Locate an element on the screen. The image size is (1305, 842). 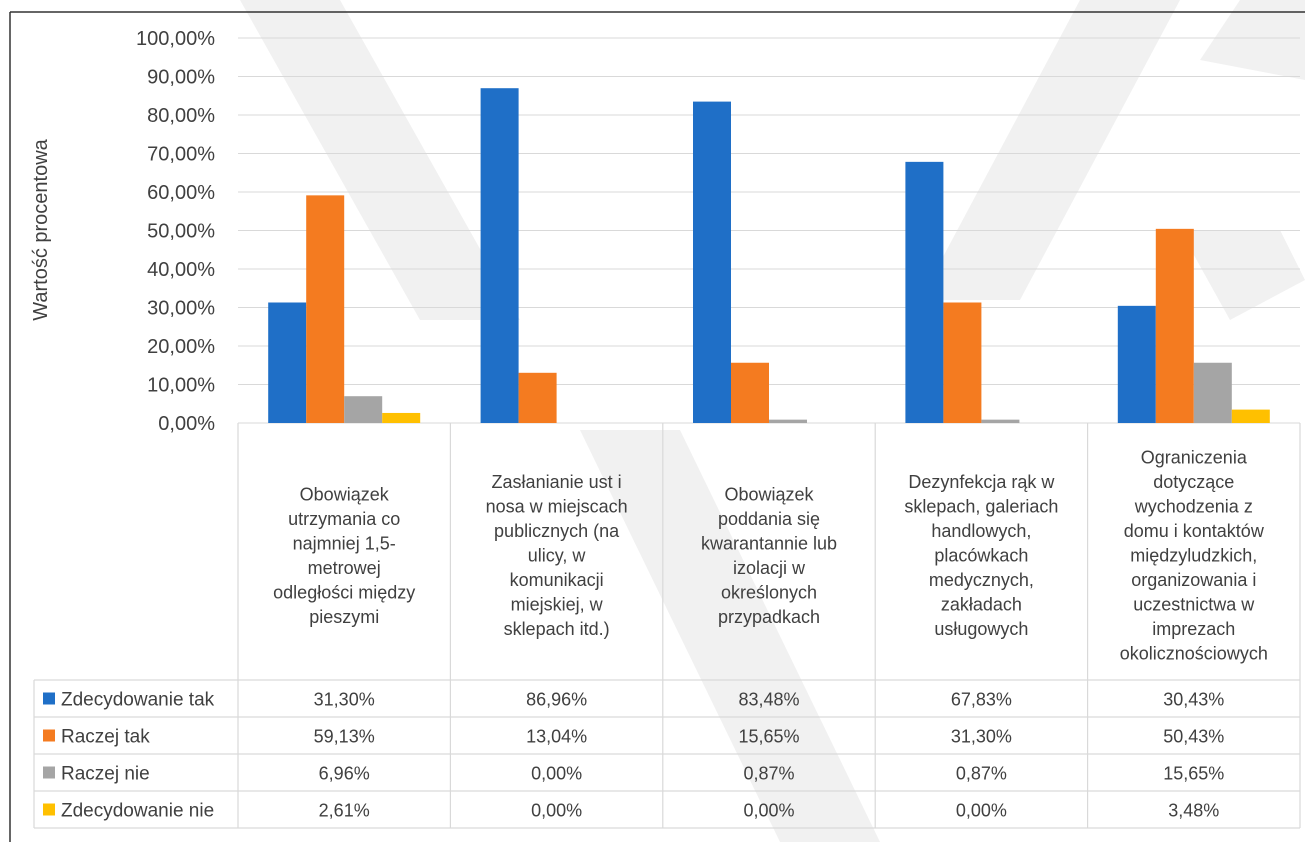
table-value-cell: 86,96% is located at coordinates (556, 700).